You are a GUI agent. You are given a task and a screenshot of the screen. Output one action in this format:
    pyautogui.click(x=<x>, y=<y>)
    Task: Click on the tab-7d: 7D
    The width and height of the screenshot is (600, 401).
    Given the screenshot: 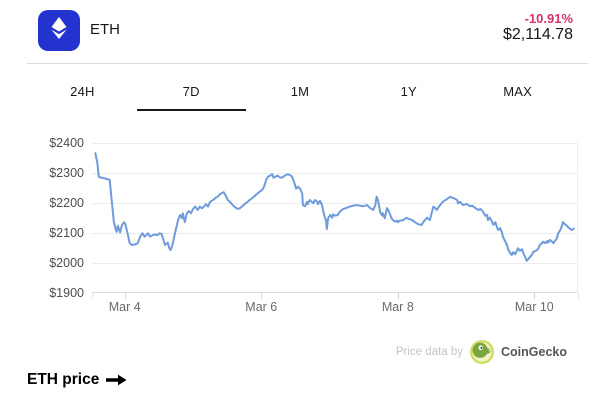 What is the action you would take?
    pyautogui.click(x=191, y=95)
    